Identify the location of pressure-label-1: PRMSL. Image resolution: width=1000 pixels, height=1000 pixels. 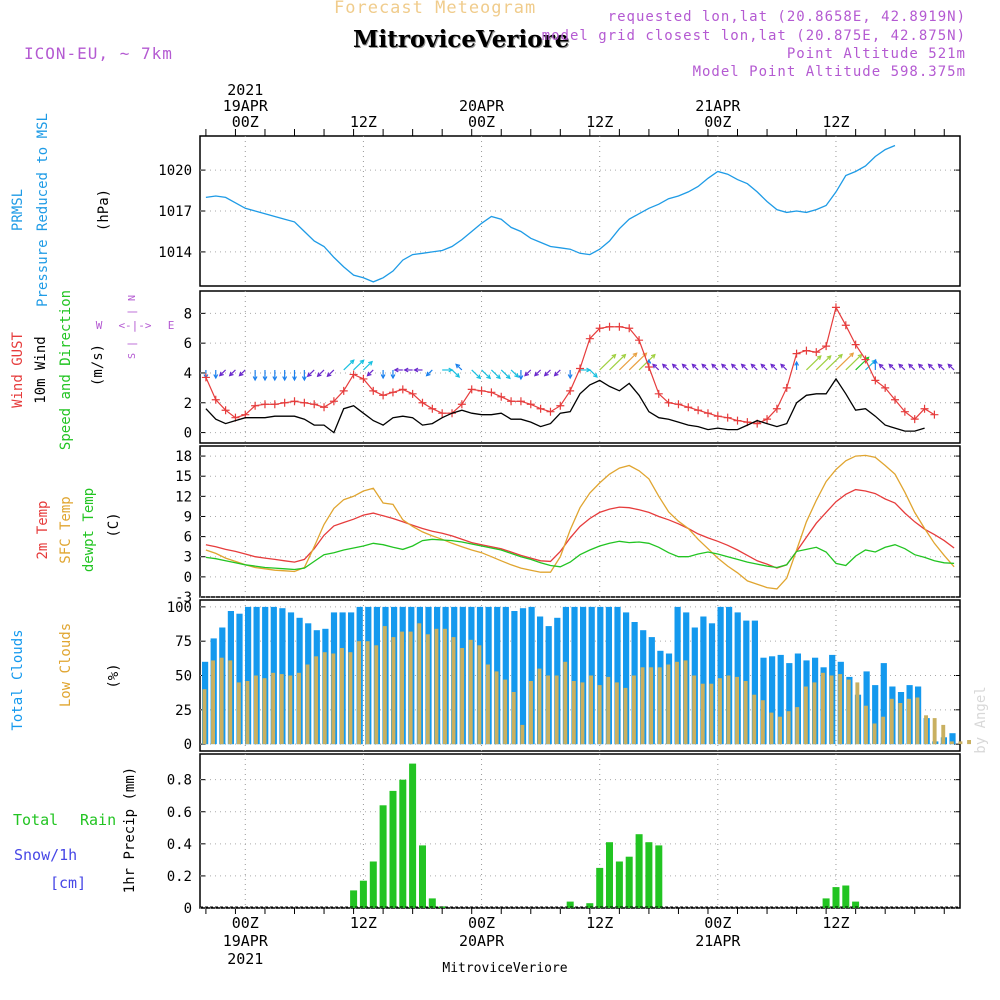
(18, 210).